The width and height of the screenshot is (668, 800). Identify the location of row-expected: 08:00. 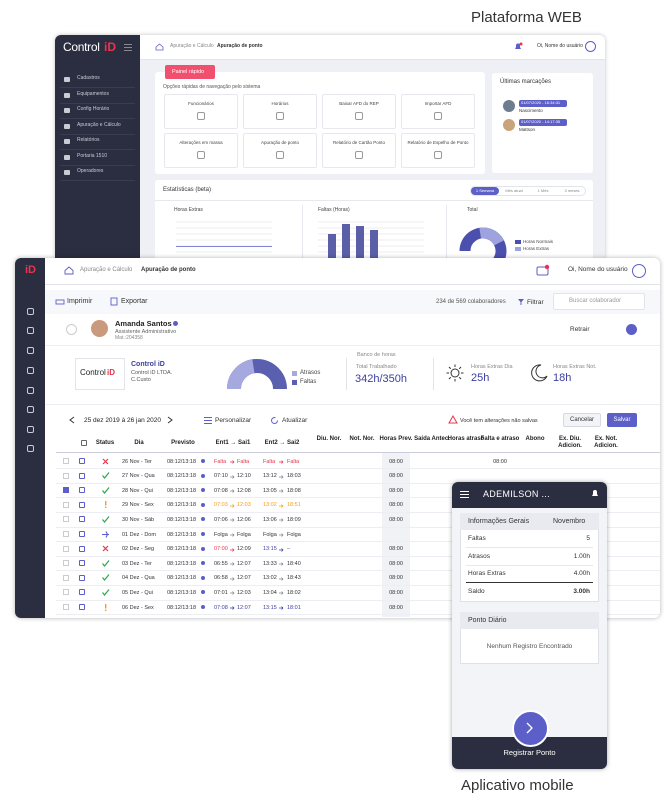
(396, 461).